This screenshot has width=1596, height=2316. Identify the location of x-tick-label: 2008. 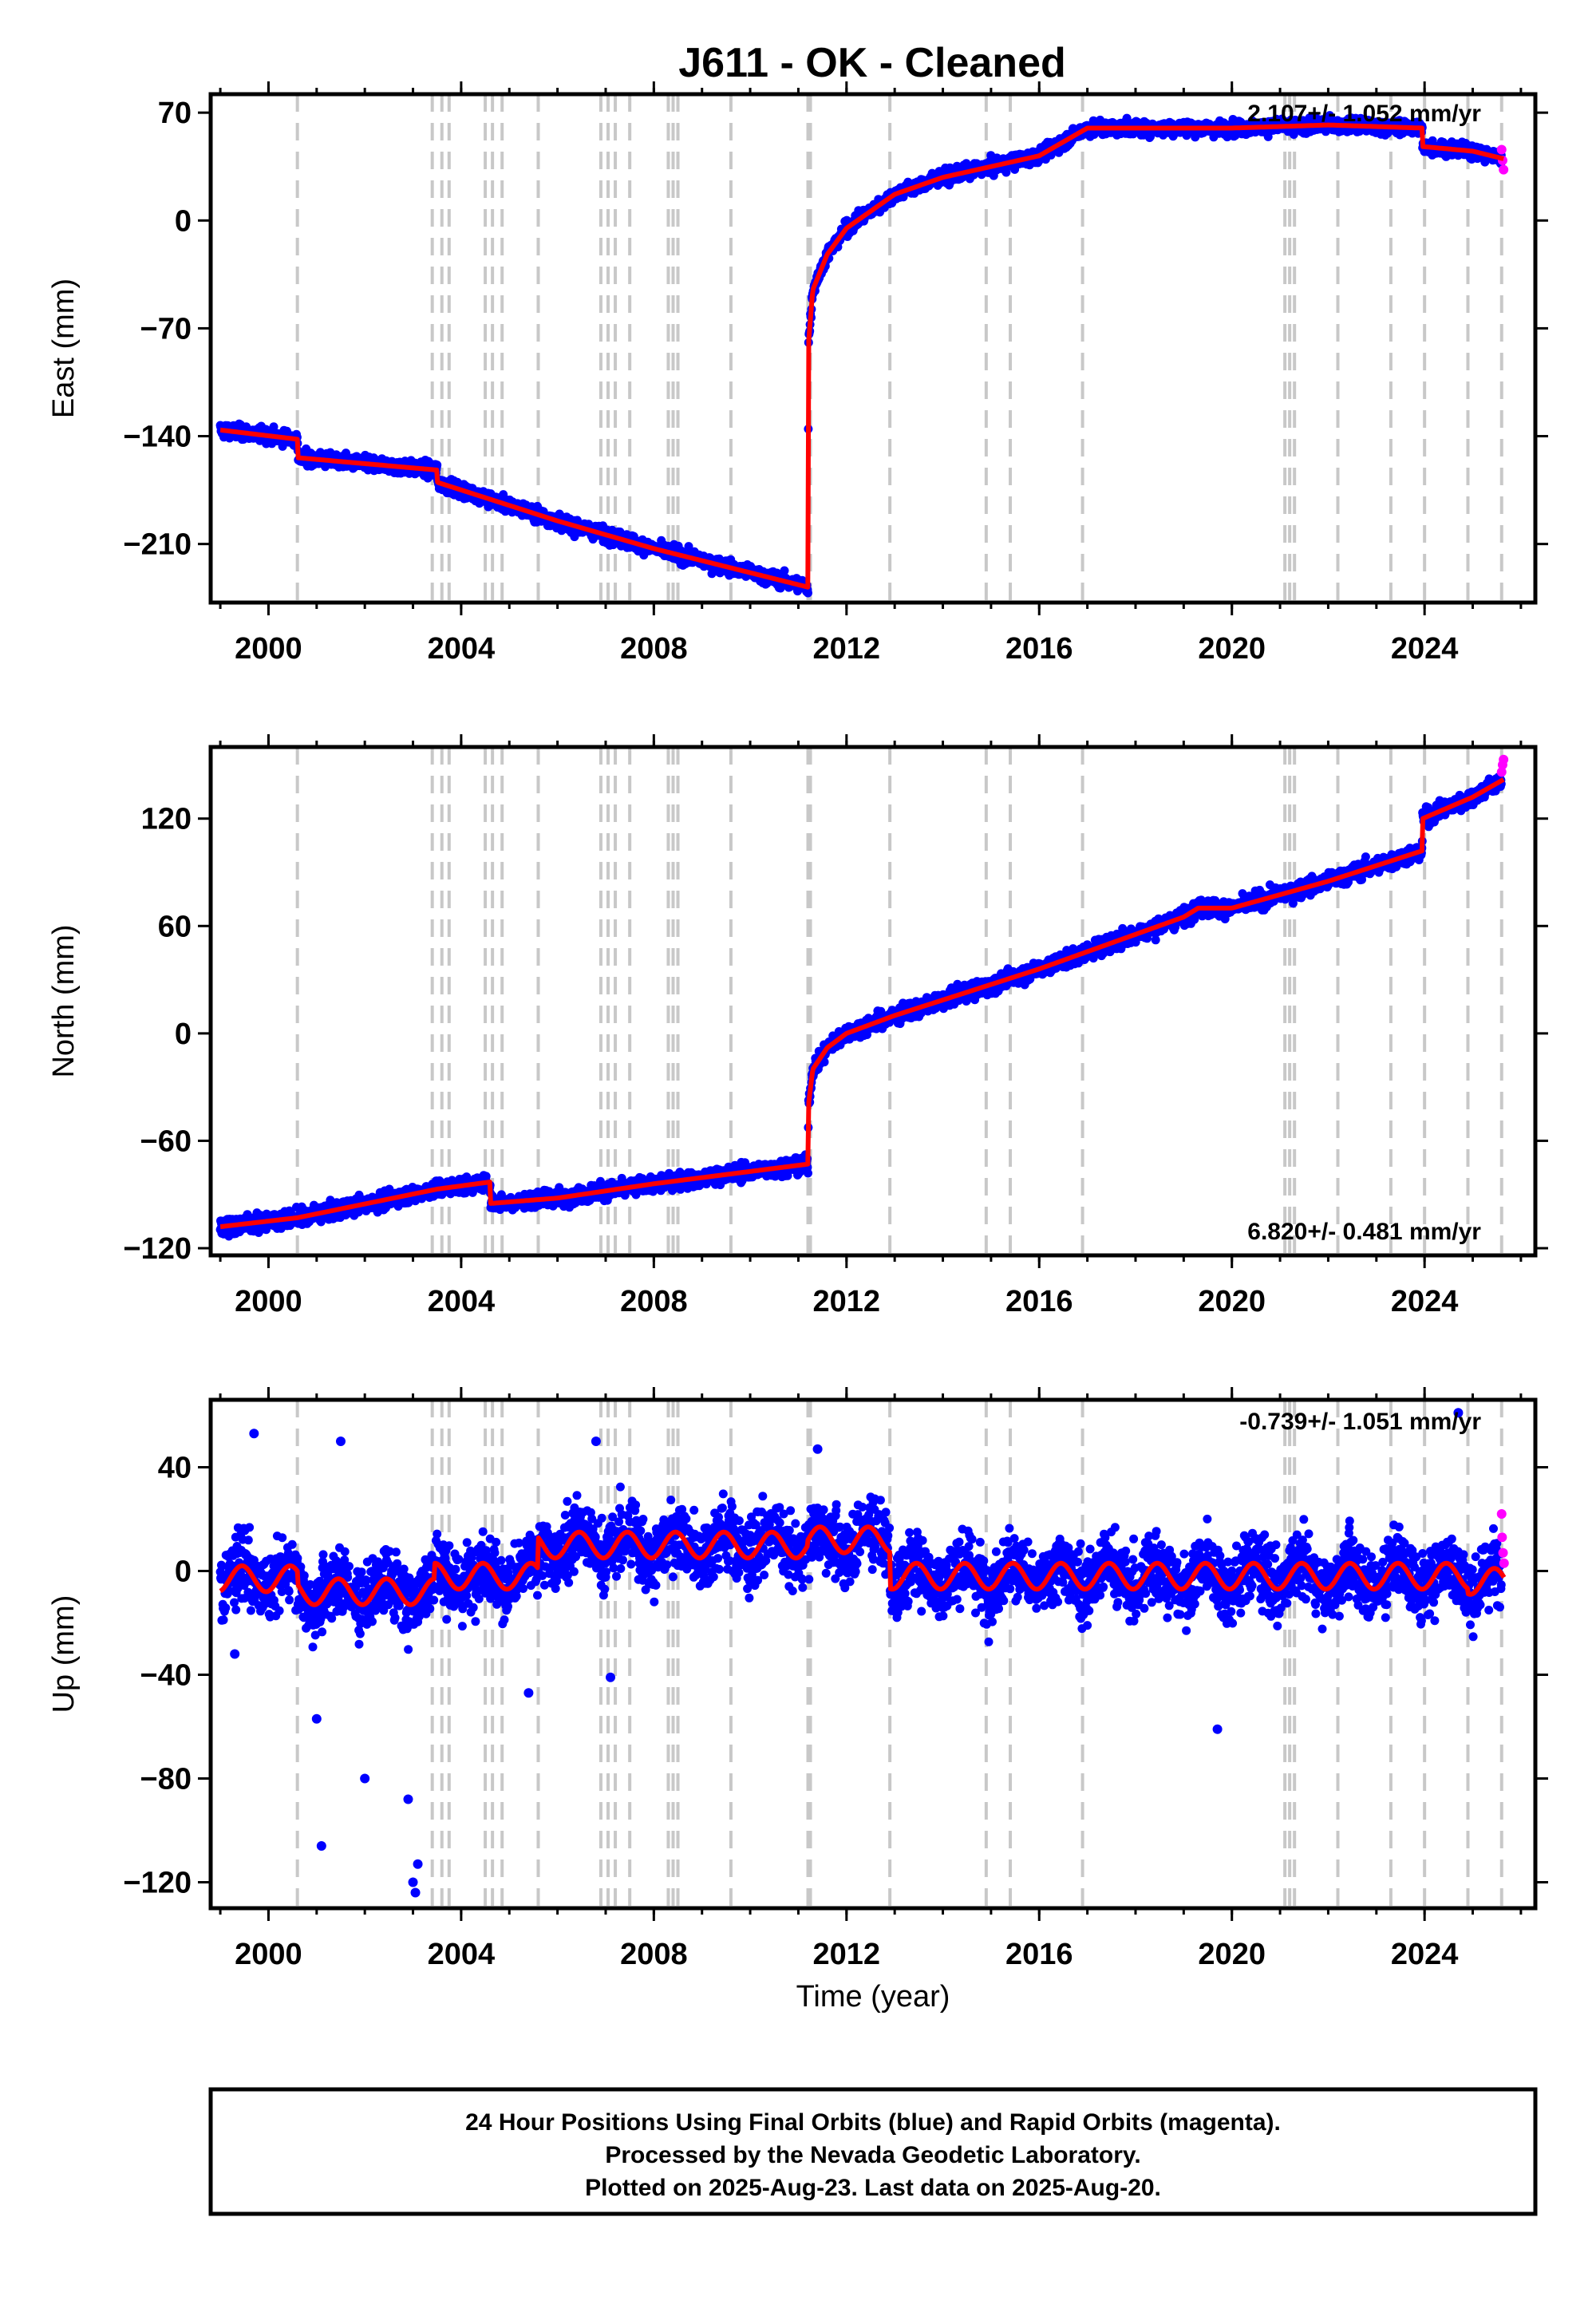
(654, 649).